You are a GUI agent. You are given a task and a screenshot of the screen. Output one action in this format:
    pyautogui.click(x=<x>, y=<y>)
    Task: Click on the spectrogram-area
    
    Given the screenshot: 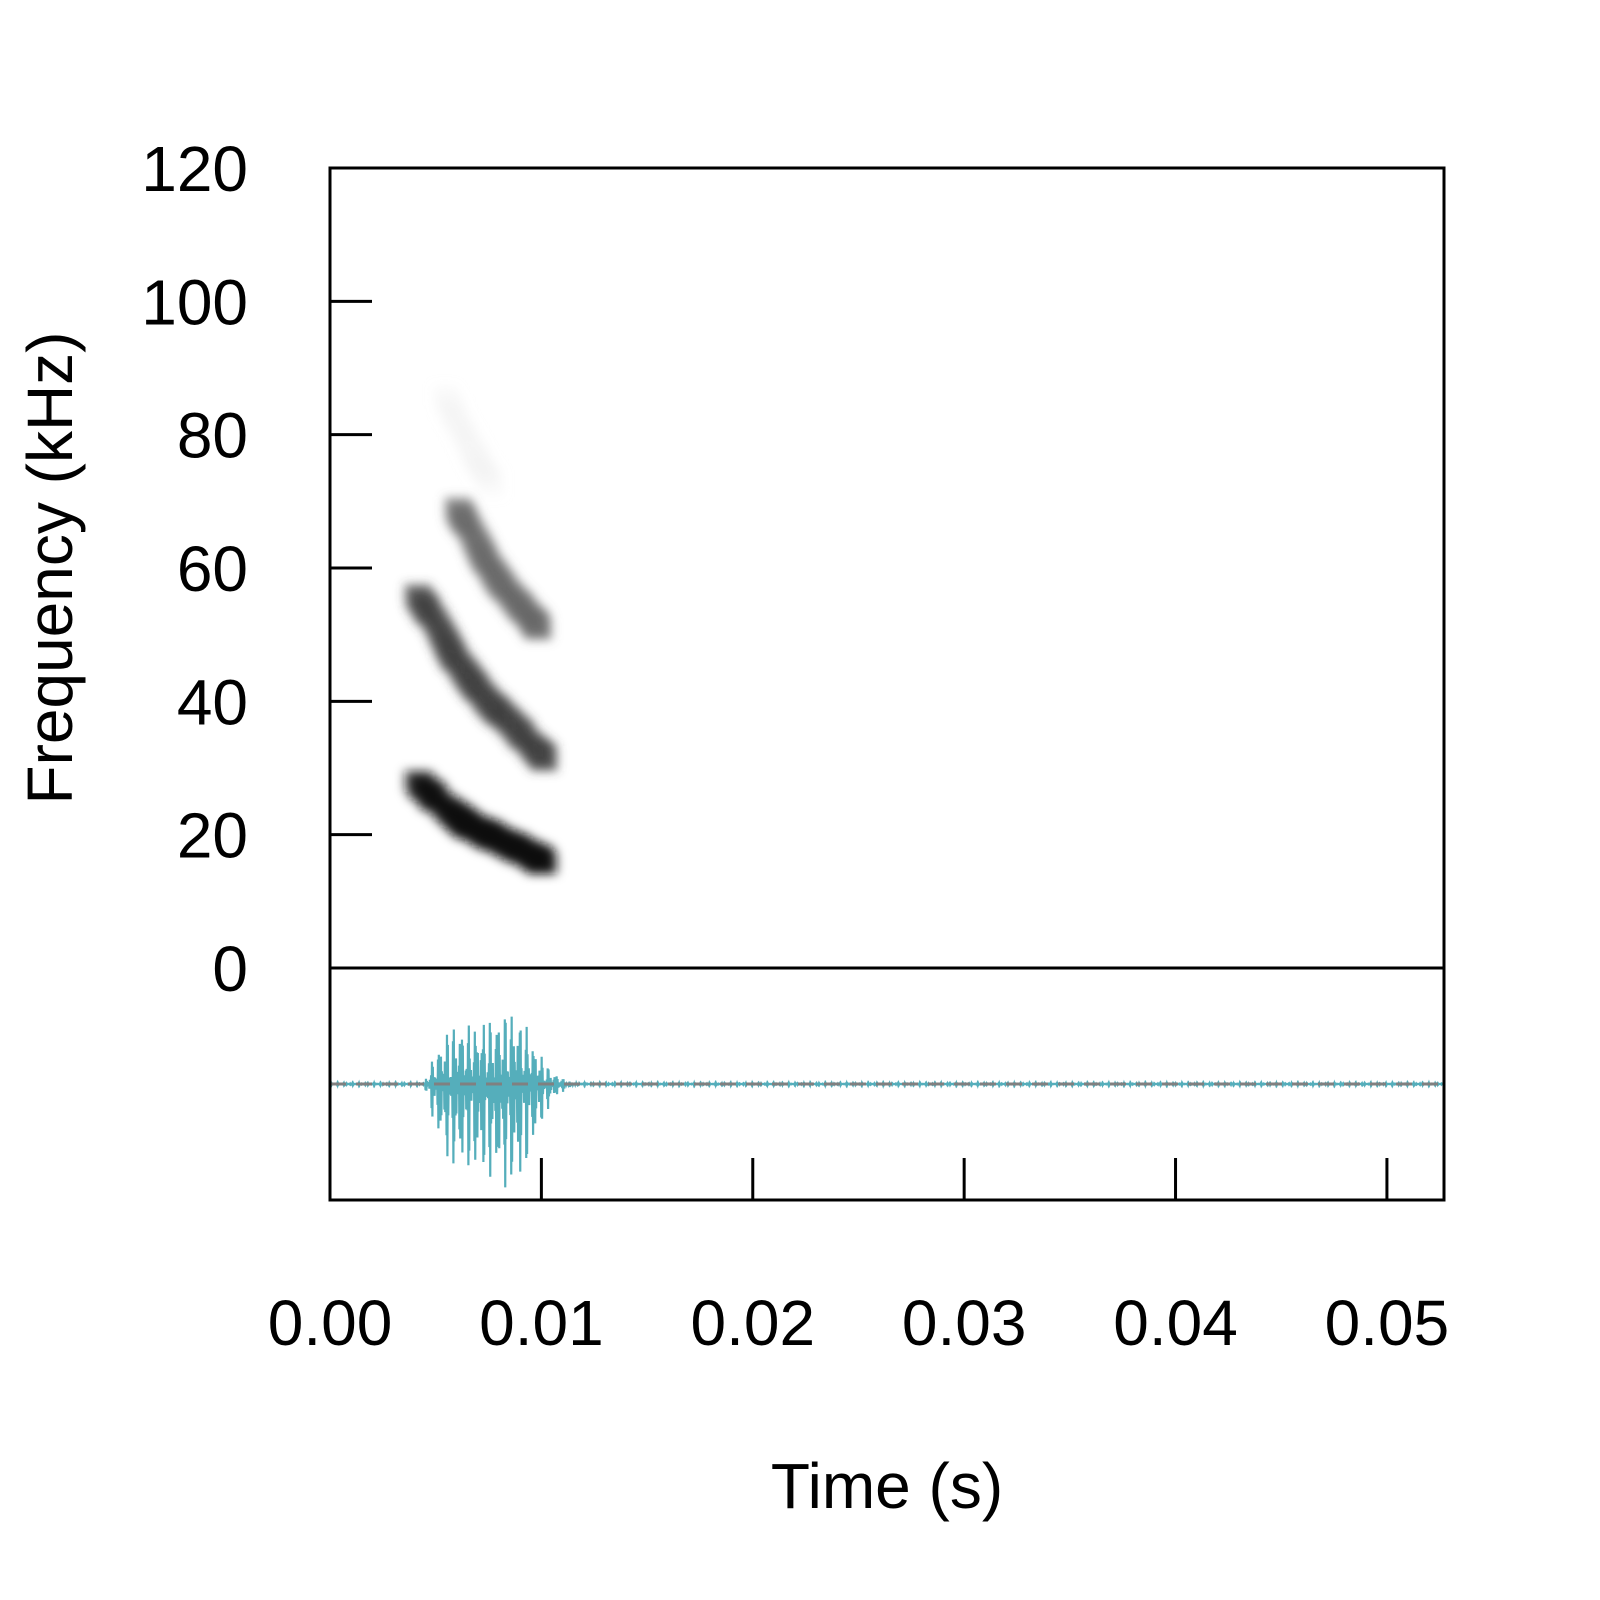 What is the action you would take?
    pyautogui.click(x=480, y=628)
    